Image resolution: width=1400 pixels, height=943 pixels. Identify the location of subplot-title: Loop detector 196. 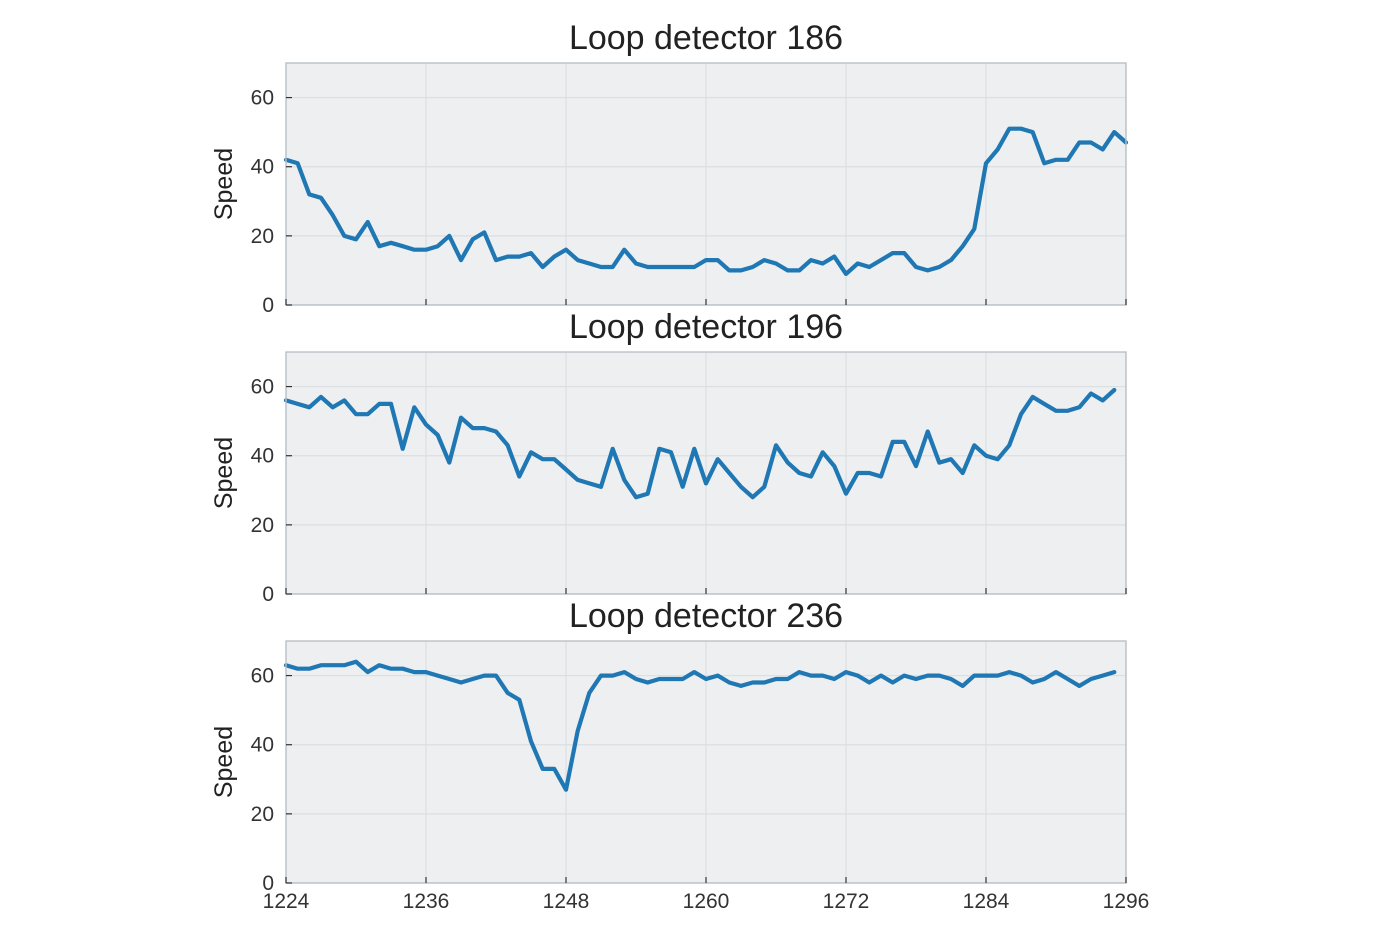
(706, 327).